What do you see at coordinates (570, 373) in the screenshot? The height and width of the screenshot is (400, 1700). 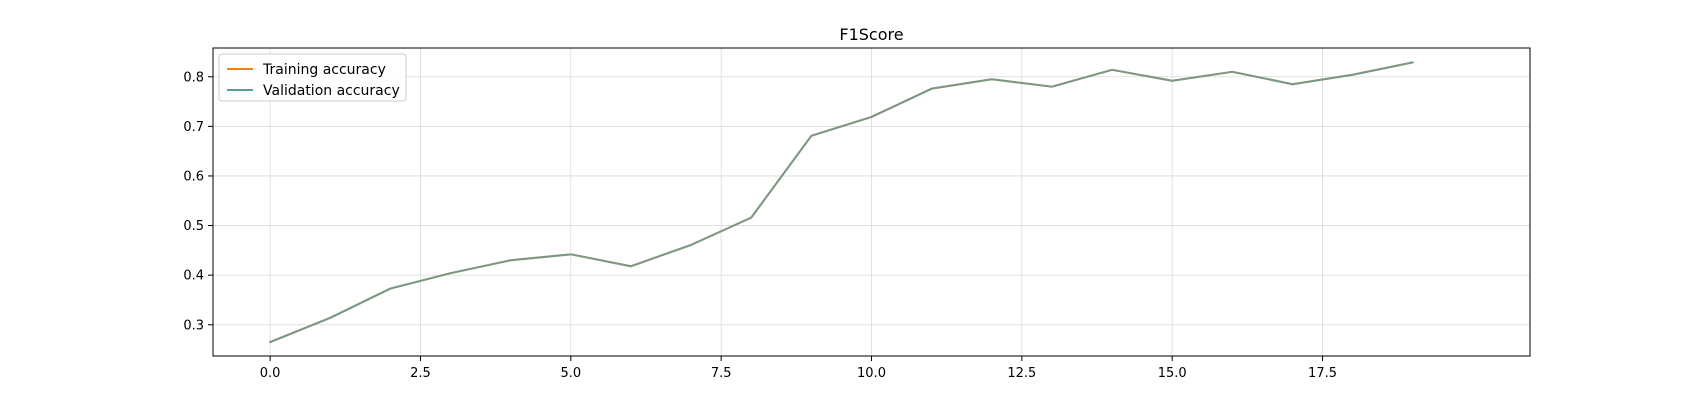 I see `x-tick-label: 5.0` at bounding box center [570, 373].